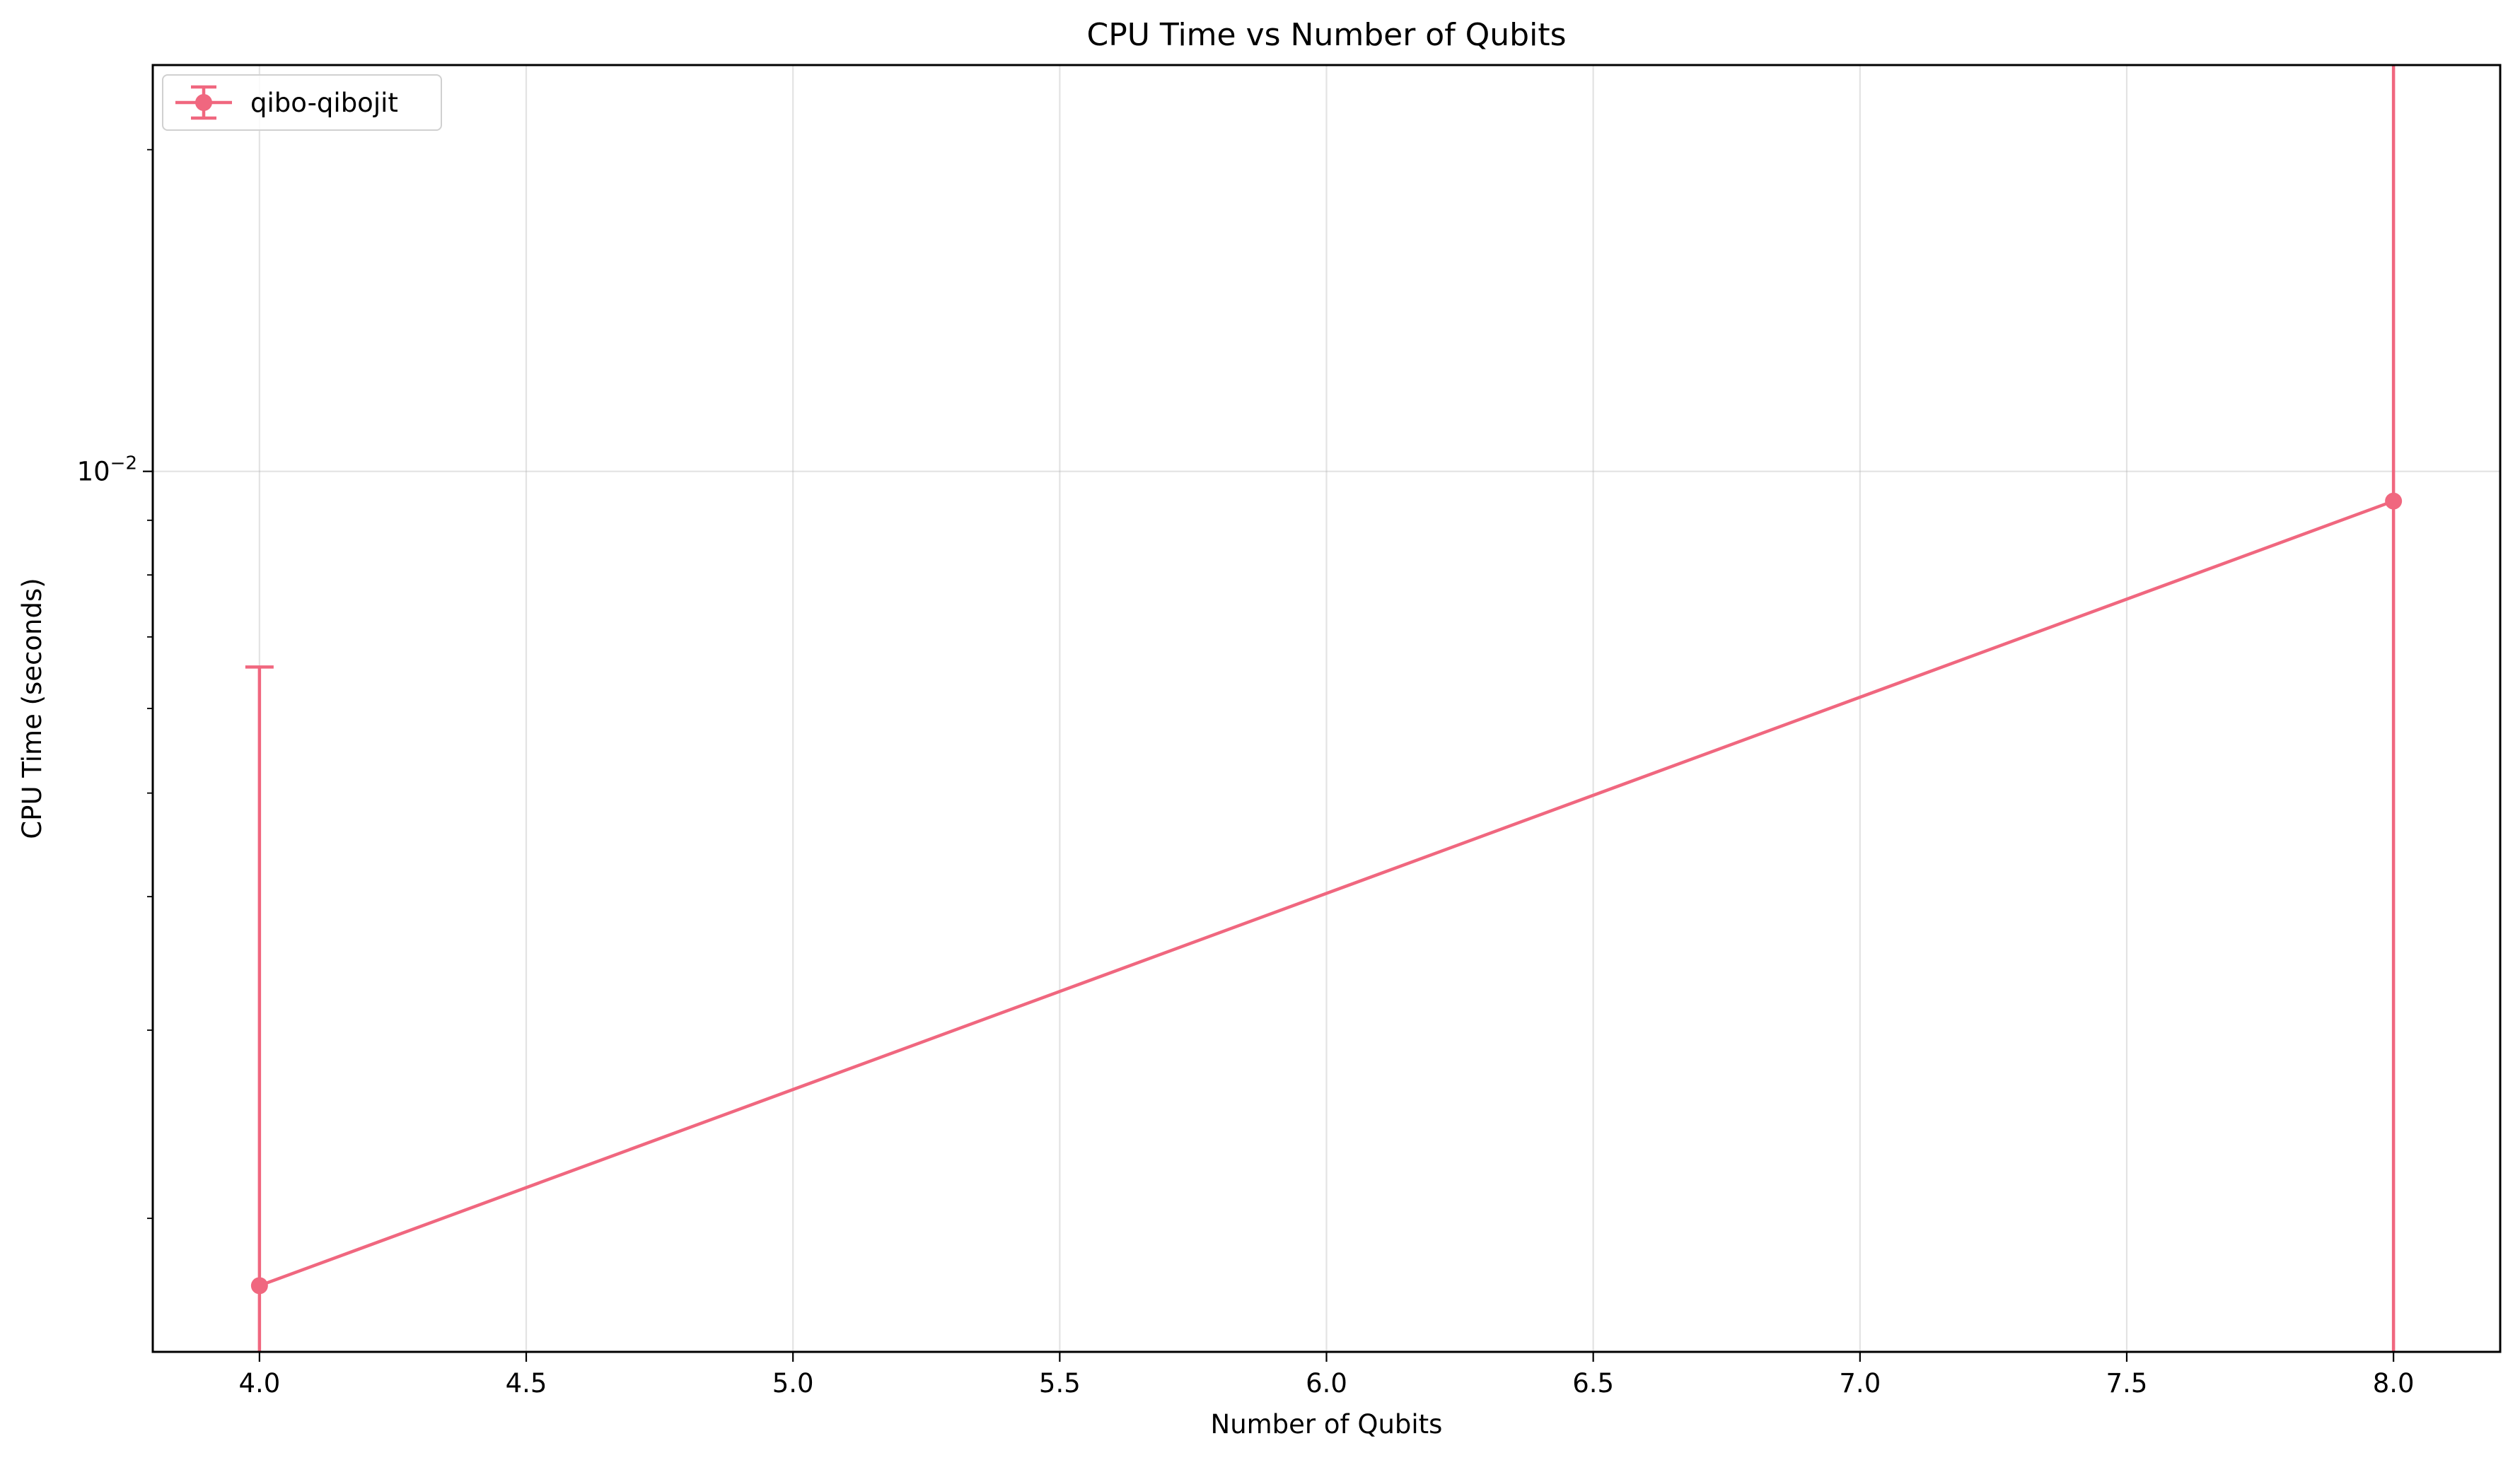 The image size is (2520, 1465). Describe the element at coordinates (2394, 1383) in the screenshot. I see `x-tick-label: 8.0` at that location.